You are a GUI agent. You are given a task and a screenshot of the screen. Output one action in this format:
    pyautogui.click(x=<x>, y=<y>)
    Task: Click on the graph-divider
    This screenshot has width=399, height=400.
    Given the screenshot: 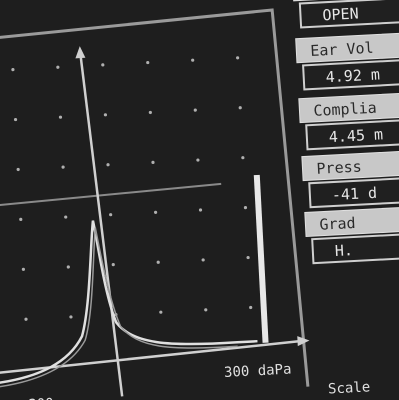 What is the action you would take?
    pyautogui.click(x=111, y=194)
    